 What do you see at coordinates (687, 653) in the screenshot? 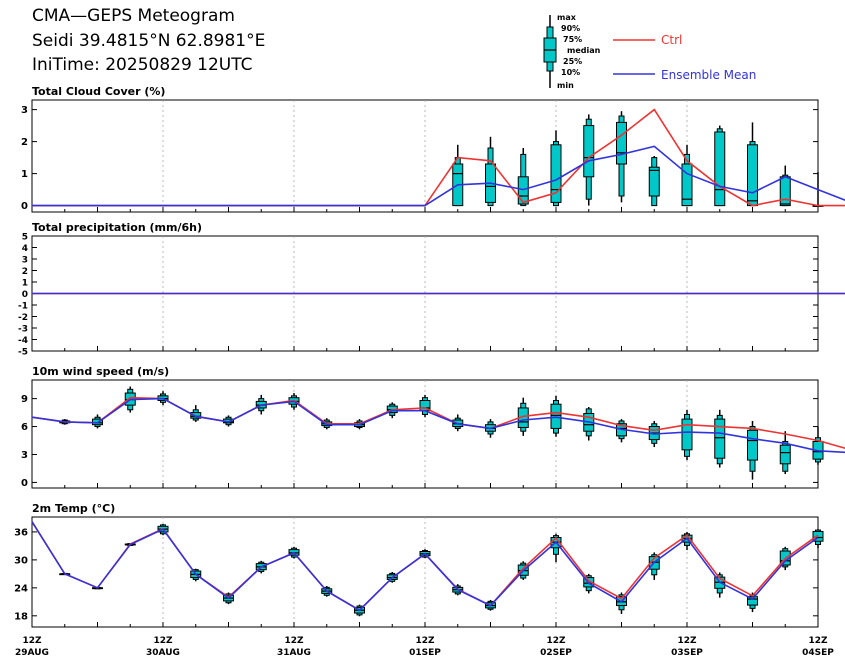
I see `x-date-label: 03SEP` at bounding box center [687, 653].